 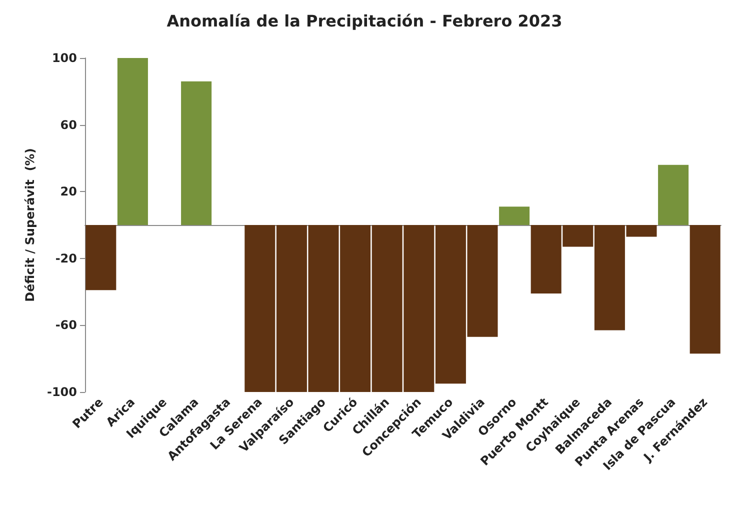 I want to click on y-tick-label: -100, so click(x=61, y=392).